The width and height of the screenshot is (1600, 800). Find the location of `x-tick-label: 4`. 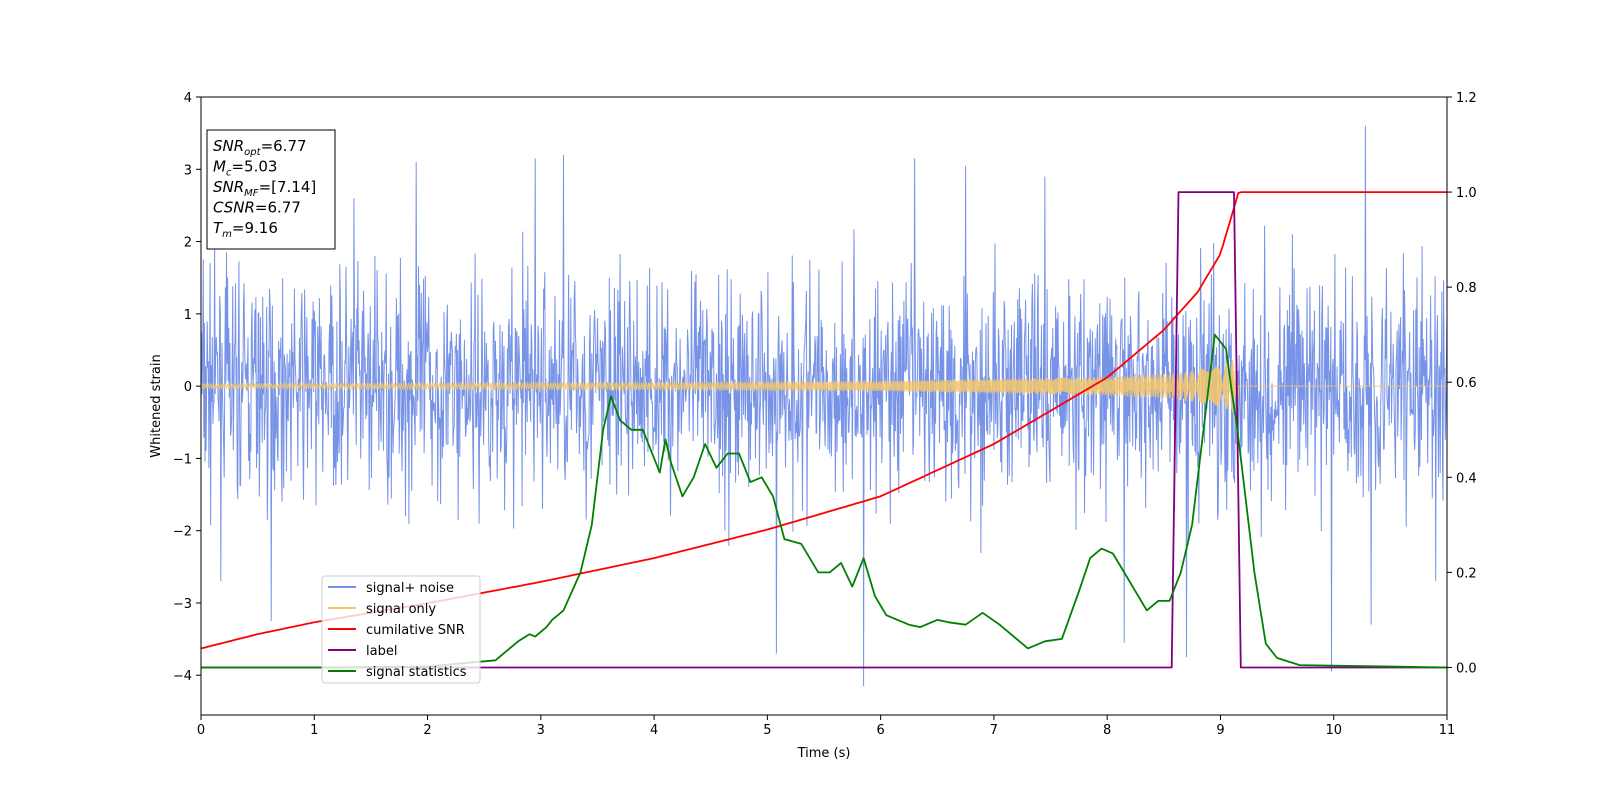

x-tick-label: 4 is located at coordinates (654, 730).